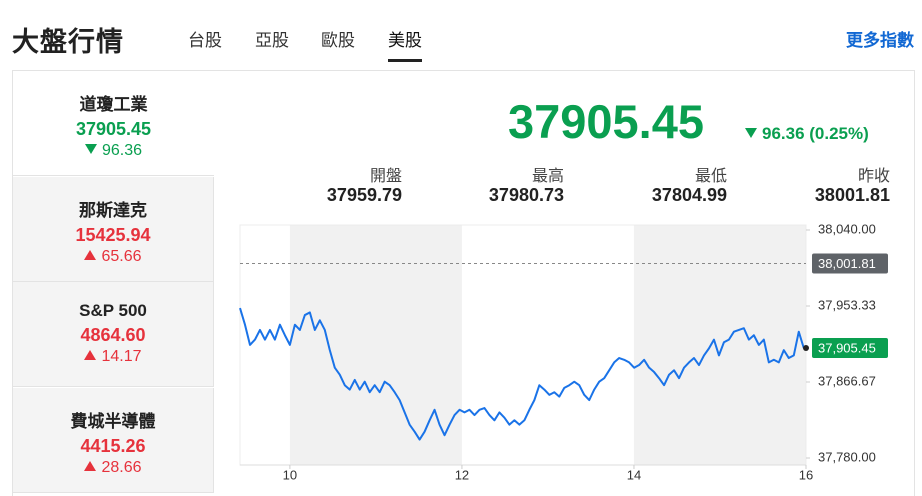 The width and height of the screenshot is (922, 496). What do you see at coordinates (689, 195) in the screenshot?
I see `stat-value: 37804.99` at bounding box center [689, 195].